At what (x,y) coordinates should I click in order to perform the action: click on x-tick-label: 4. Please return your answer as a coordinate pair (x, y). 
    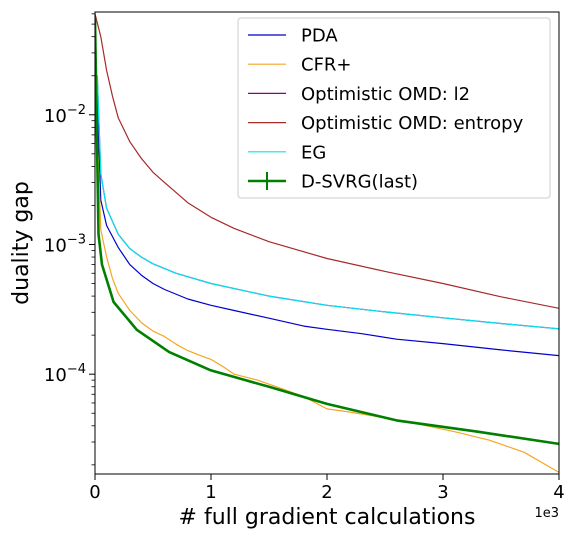
    Looking at the image, I should click on (558, 492).